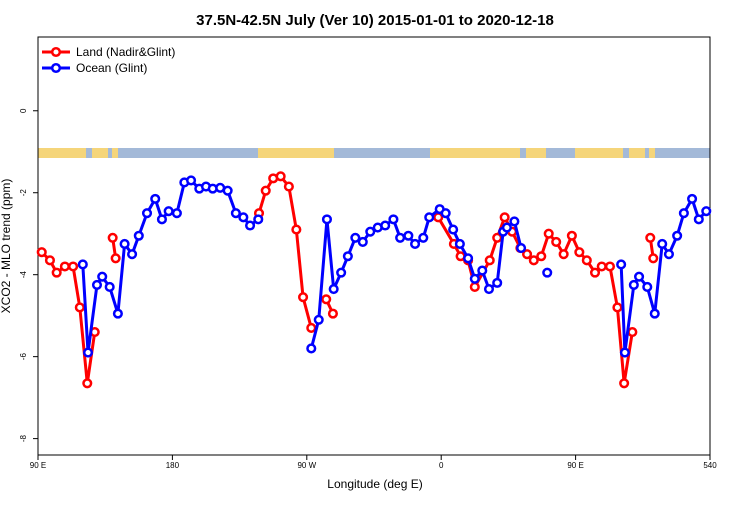 This screenshot has width=750, height=505. Describe the element at coordinates (374, 484) in the screenshot. I see `x-axis-label: Longitude (deg E)` at that location.